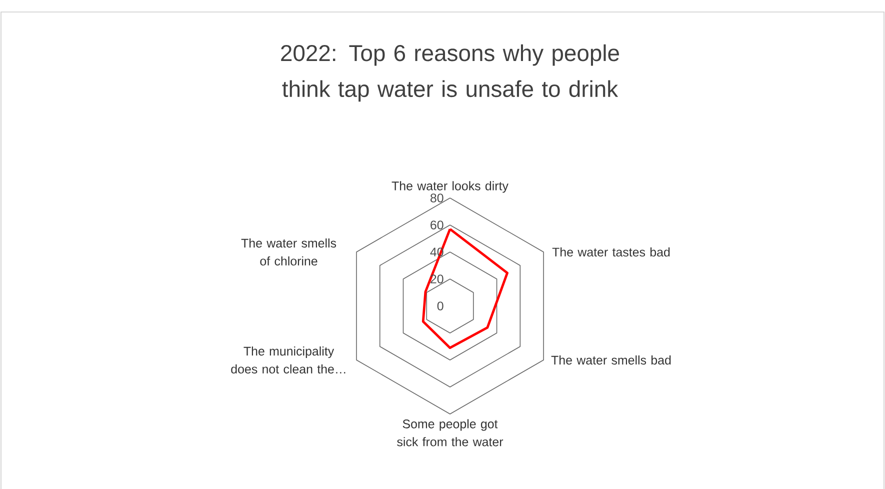 The height and width of the screenshot is (489, 885). I want to click on chart-title: 2022: Top 6 reasons why people think tap water is unsafe to drink, so click(450, 73).